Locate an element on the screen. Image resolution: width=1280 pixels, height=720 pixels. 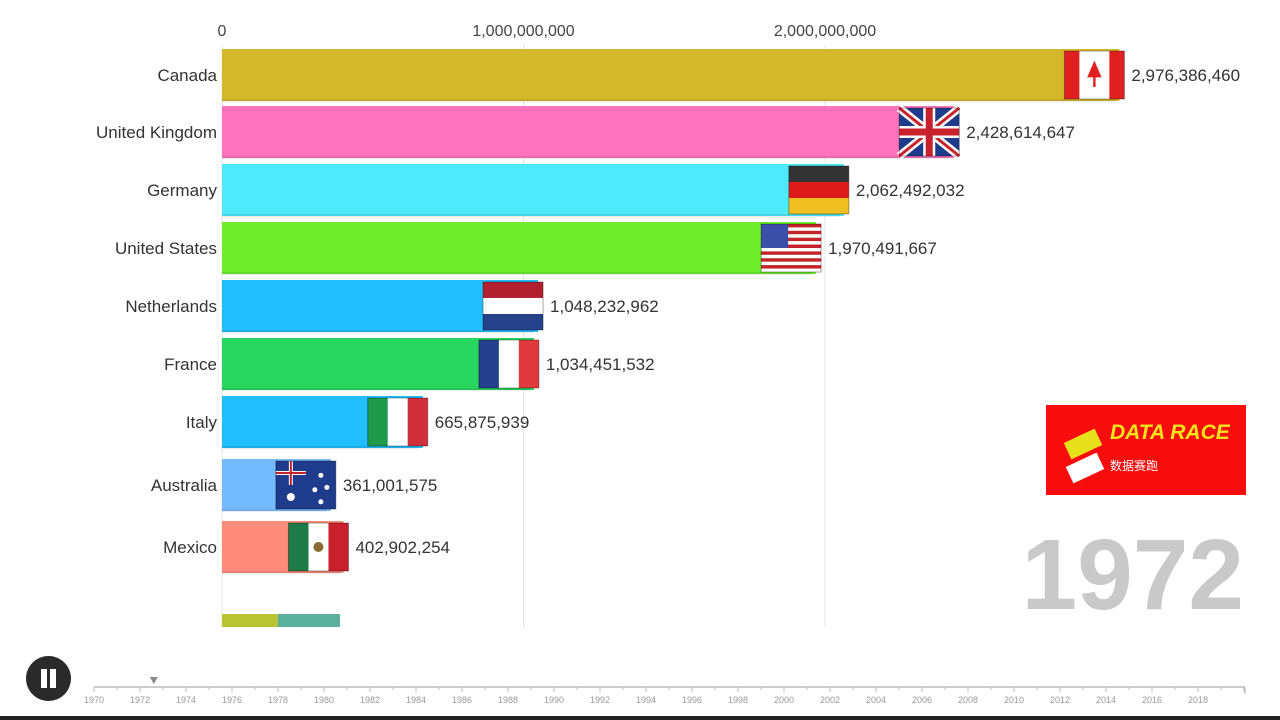
bar-row-canada: Canada 2,976,386,460 is located at coordinates (698, 75).